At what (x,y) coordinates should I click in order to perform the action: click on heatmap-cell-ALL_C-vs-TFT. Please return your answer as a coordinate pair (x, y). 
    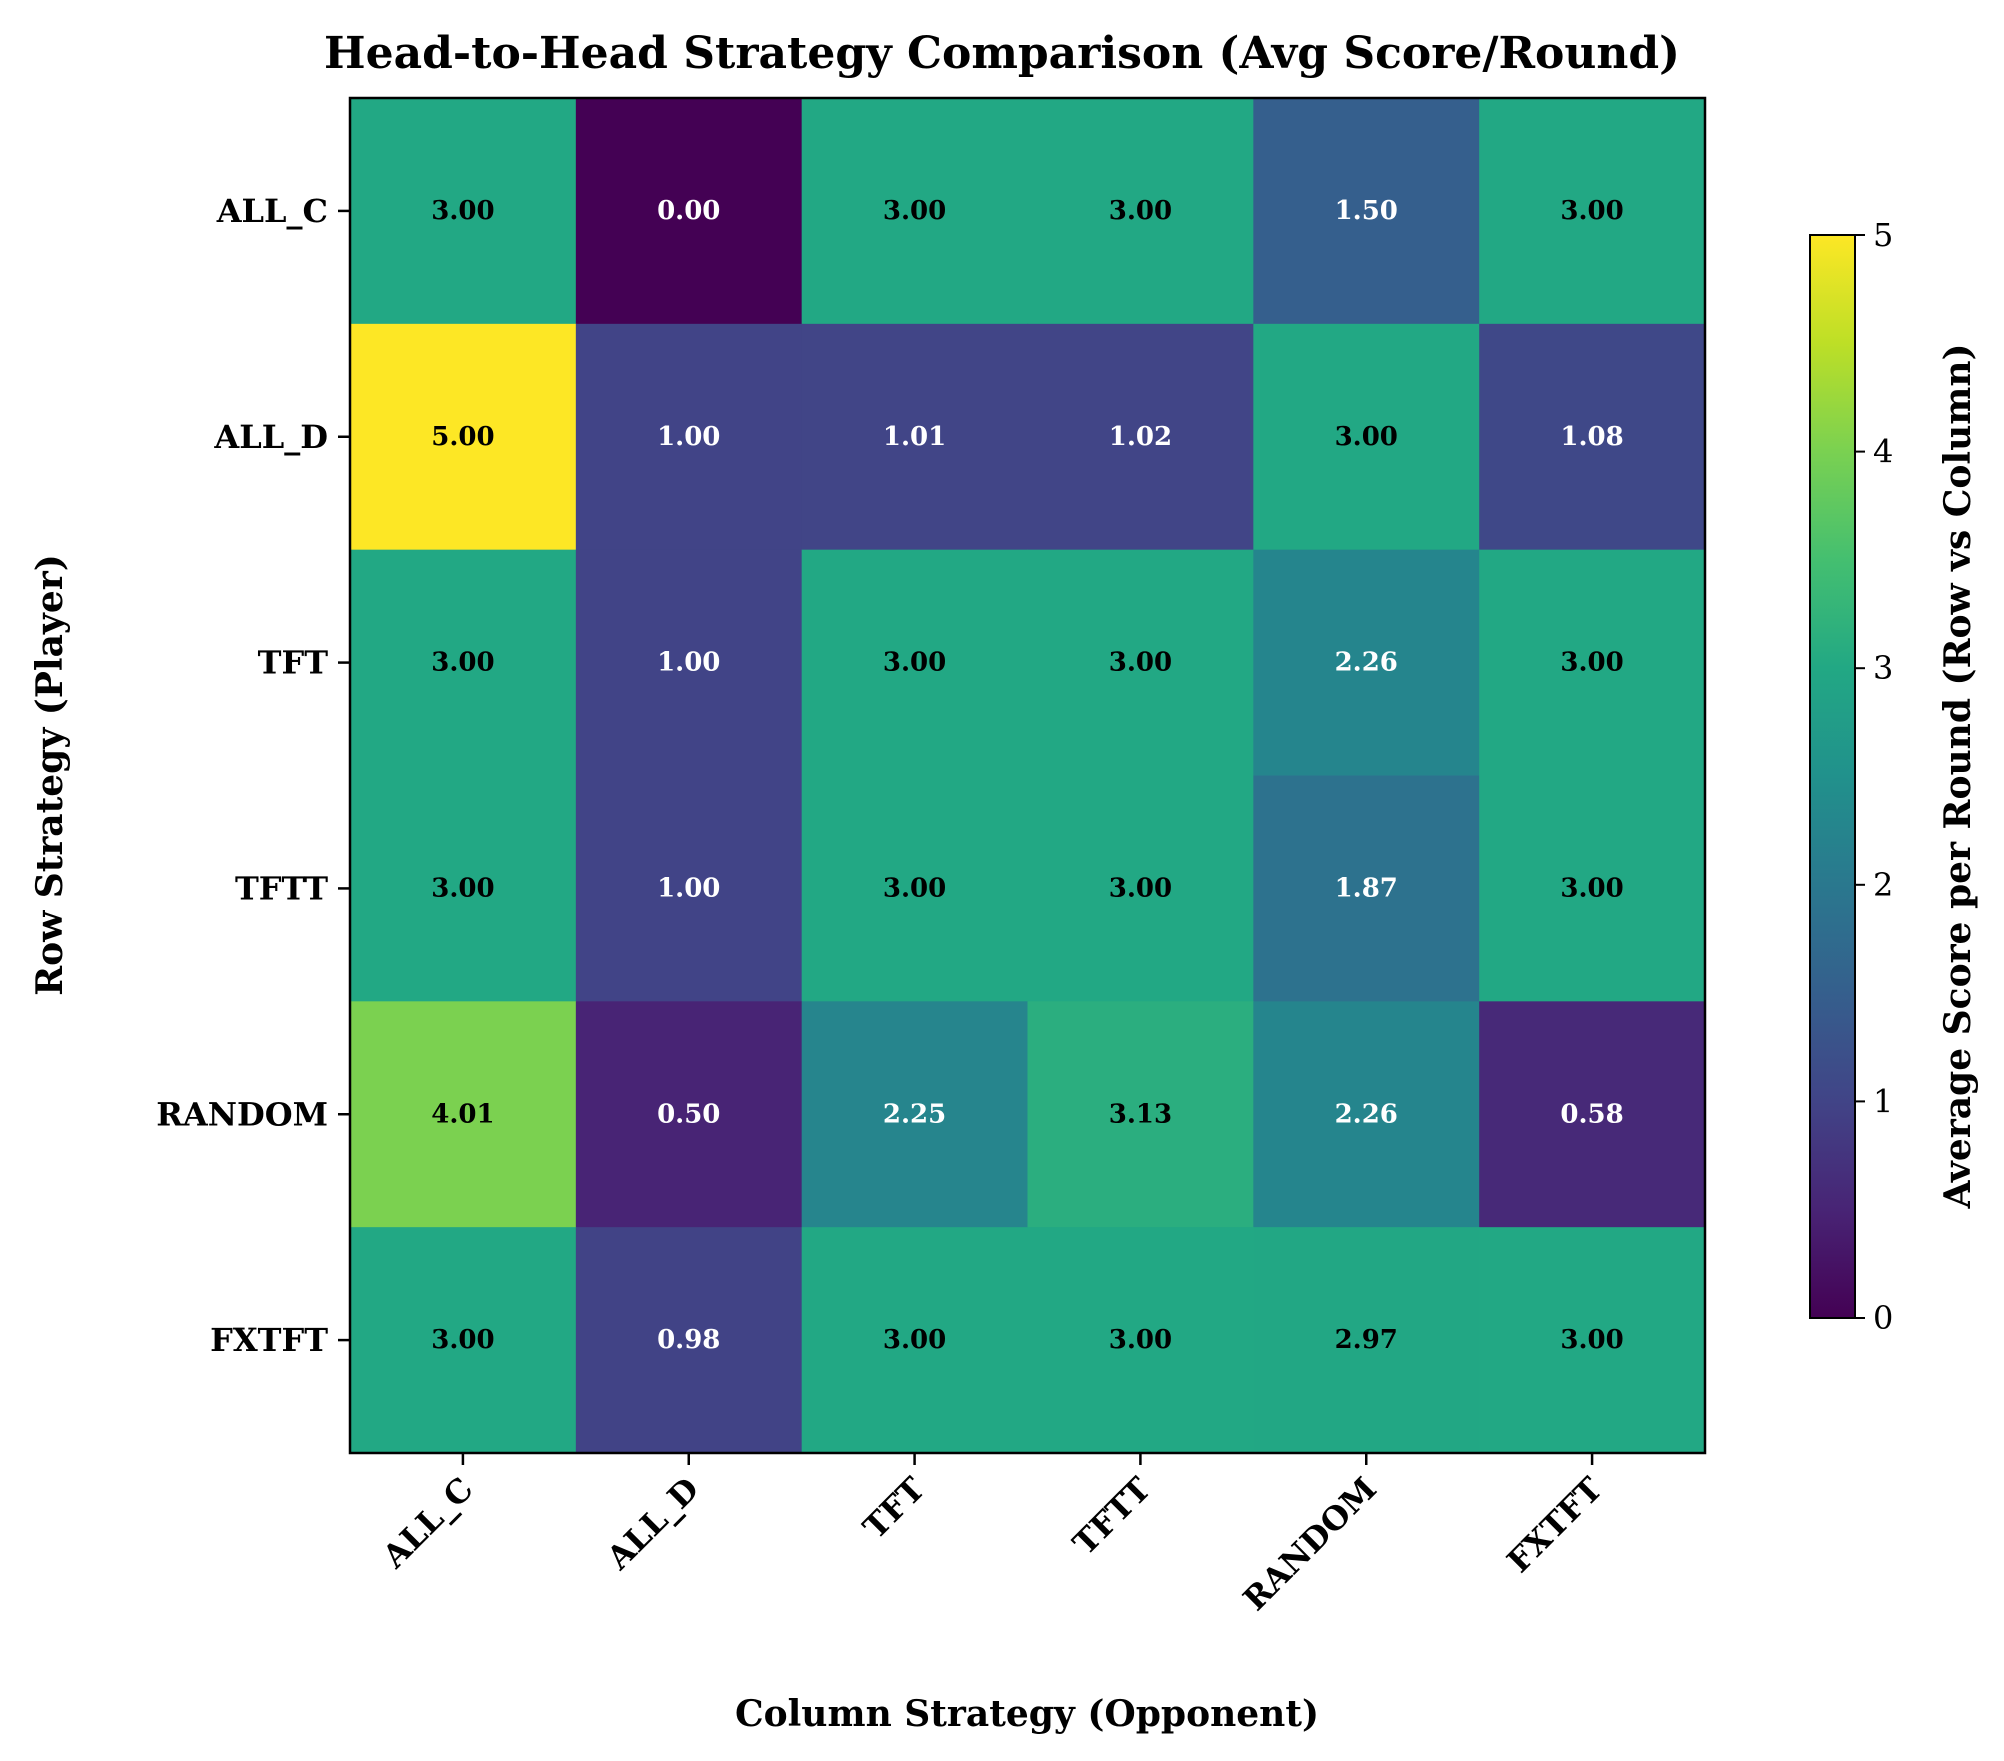
    Looking at the image, I should click on (915, 211).